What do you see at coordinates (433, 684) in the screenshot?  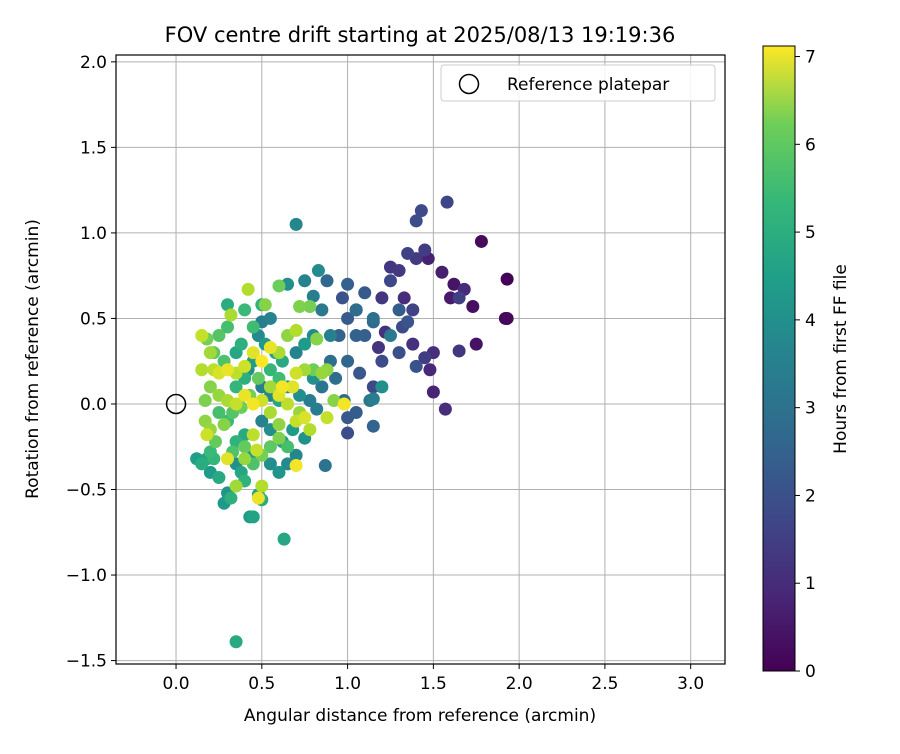 I see `x-tick-label: 1.5` at bounding box center [433, 684].